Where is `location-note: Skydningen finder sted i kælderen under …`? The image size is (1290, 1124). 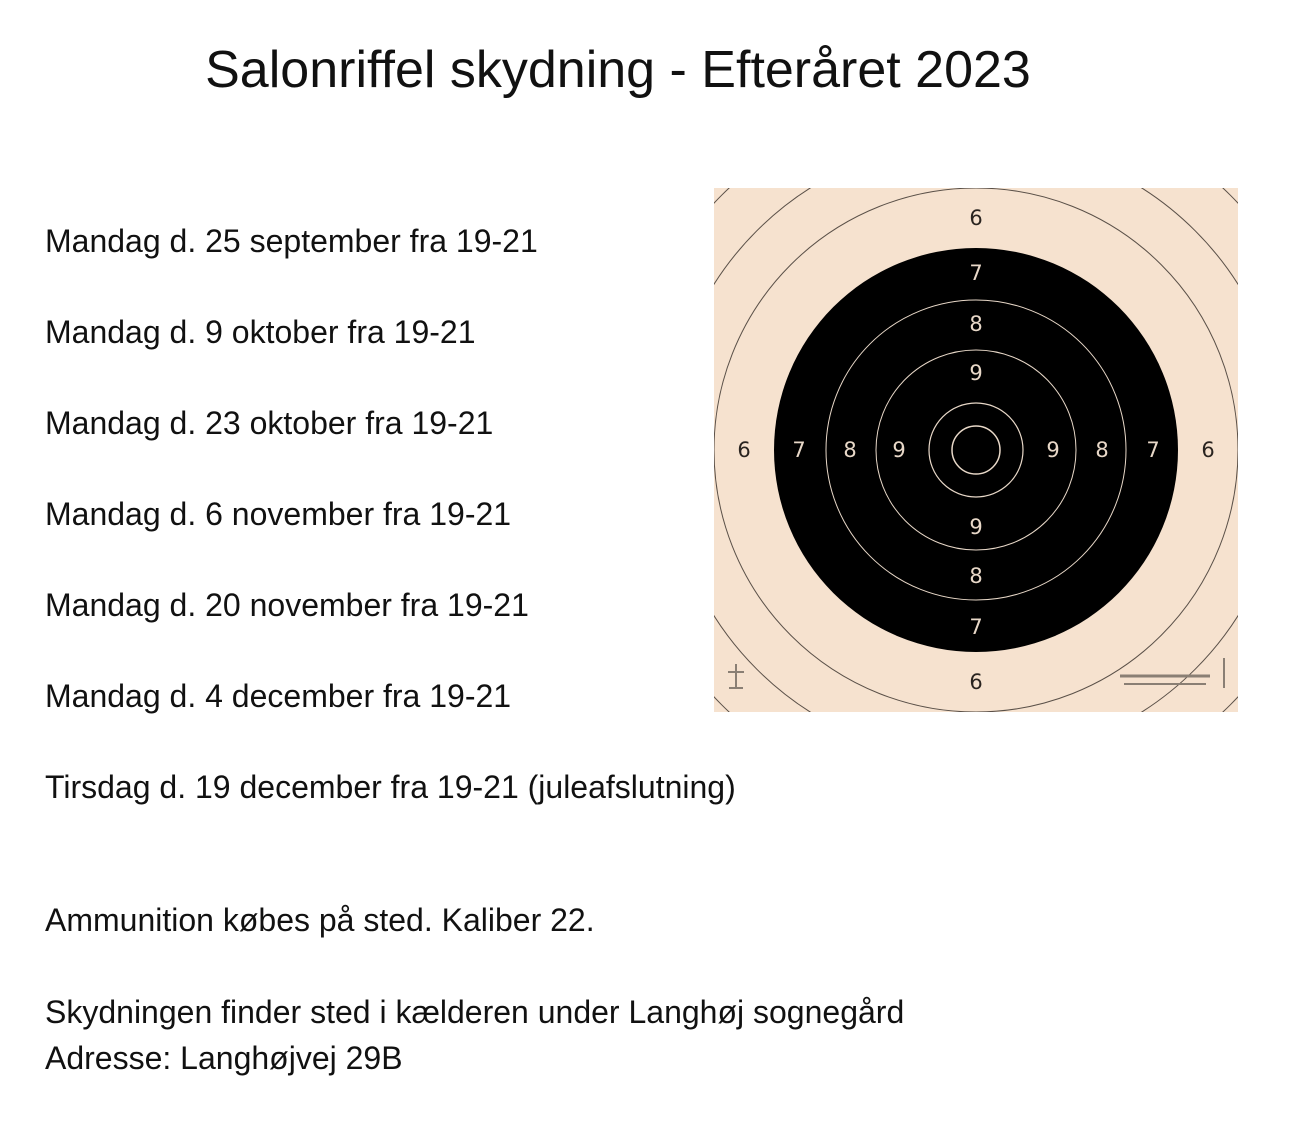
location-note: Skydningen finder sted i kælderen under … is located at coordinates (475, 1012).